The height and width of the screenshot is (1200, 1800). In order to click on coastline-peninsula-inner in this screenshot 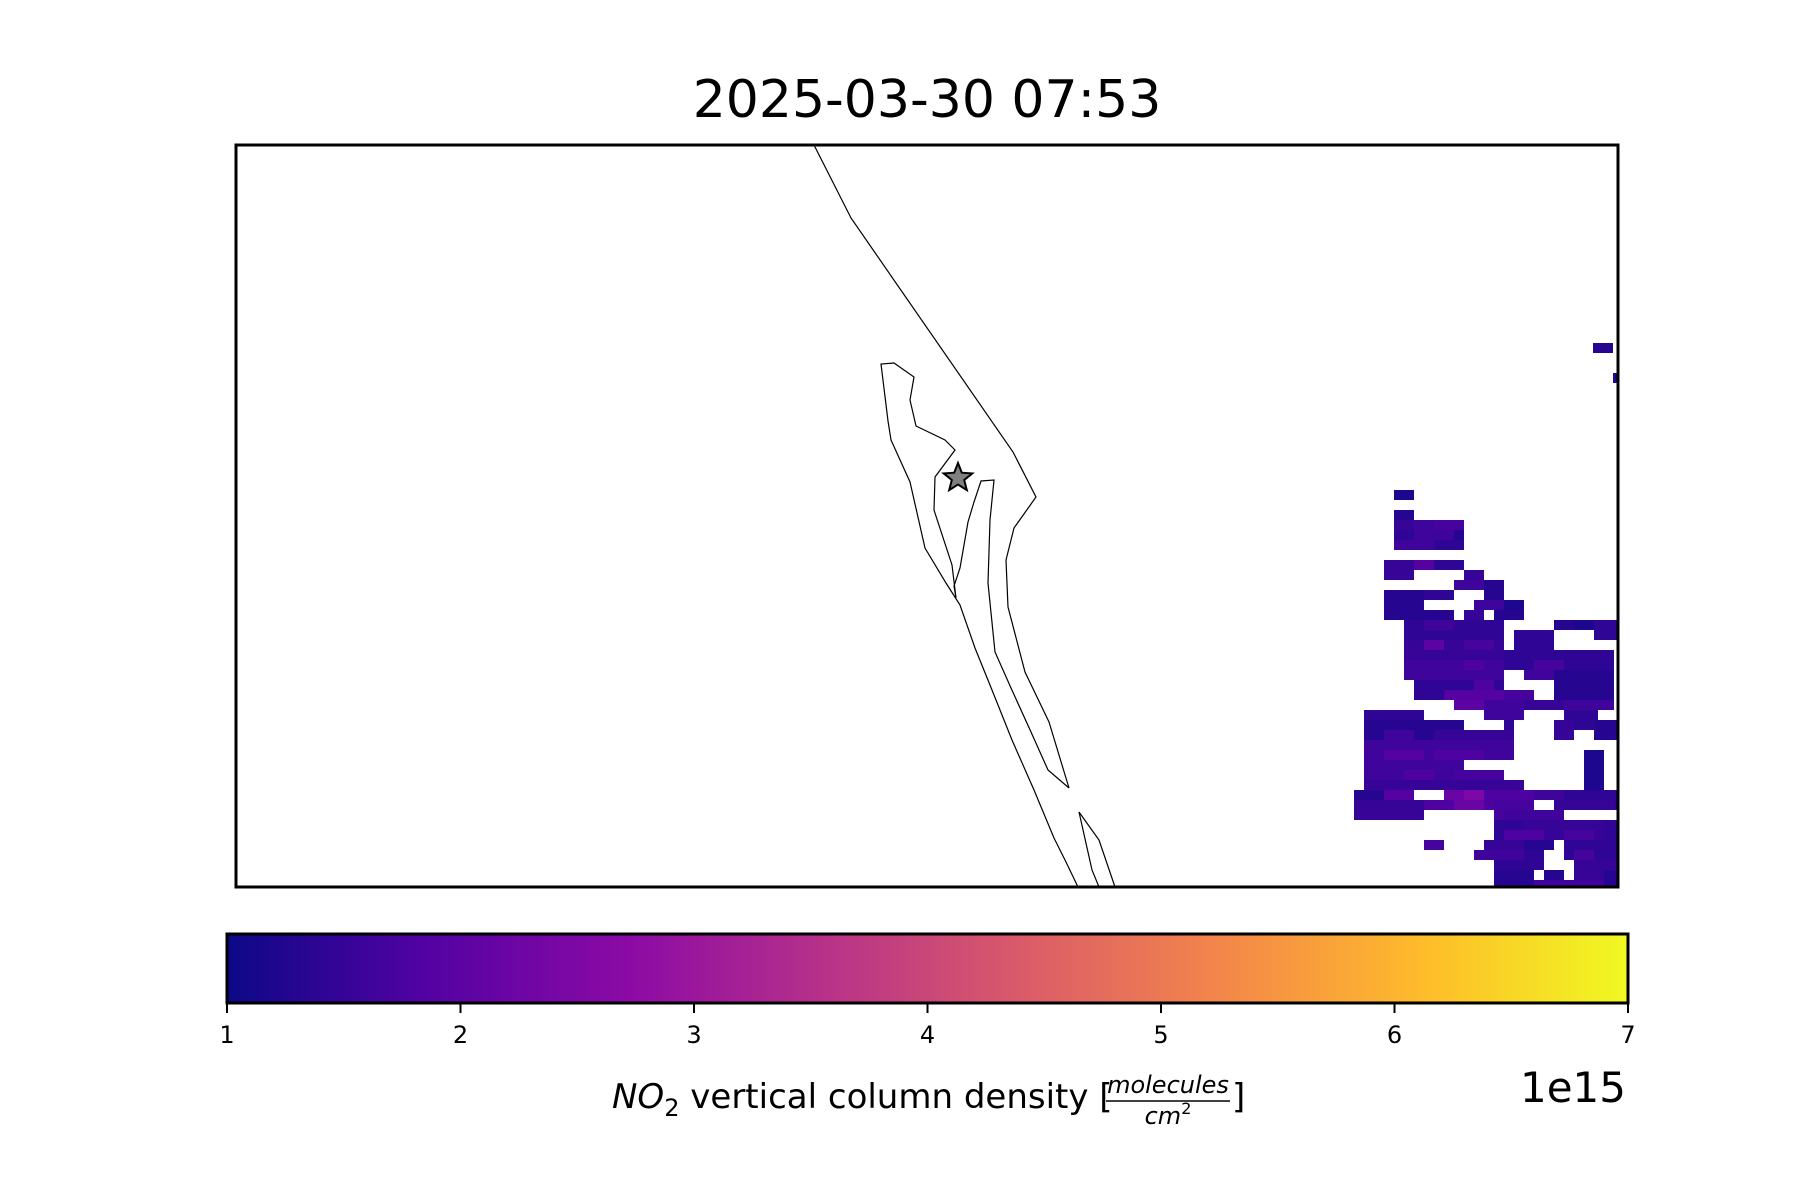, I will do `click(1089, 849)`.